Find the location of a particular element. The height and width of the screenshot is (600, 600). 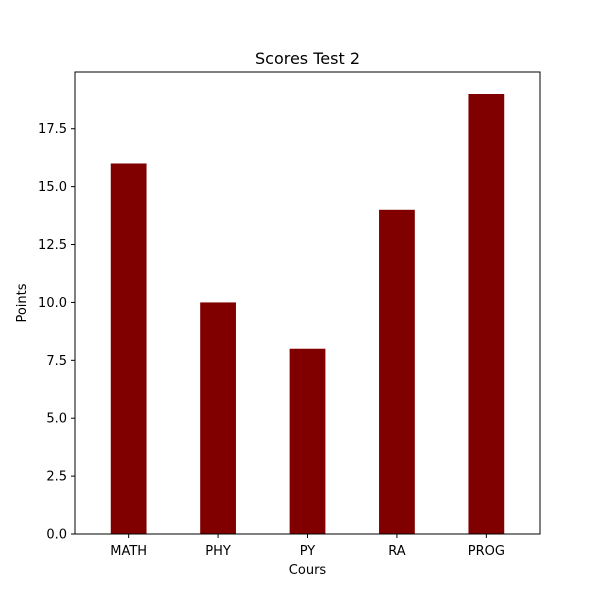

x-tick-label: PY is located at coordinates (308, 551).